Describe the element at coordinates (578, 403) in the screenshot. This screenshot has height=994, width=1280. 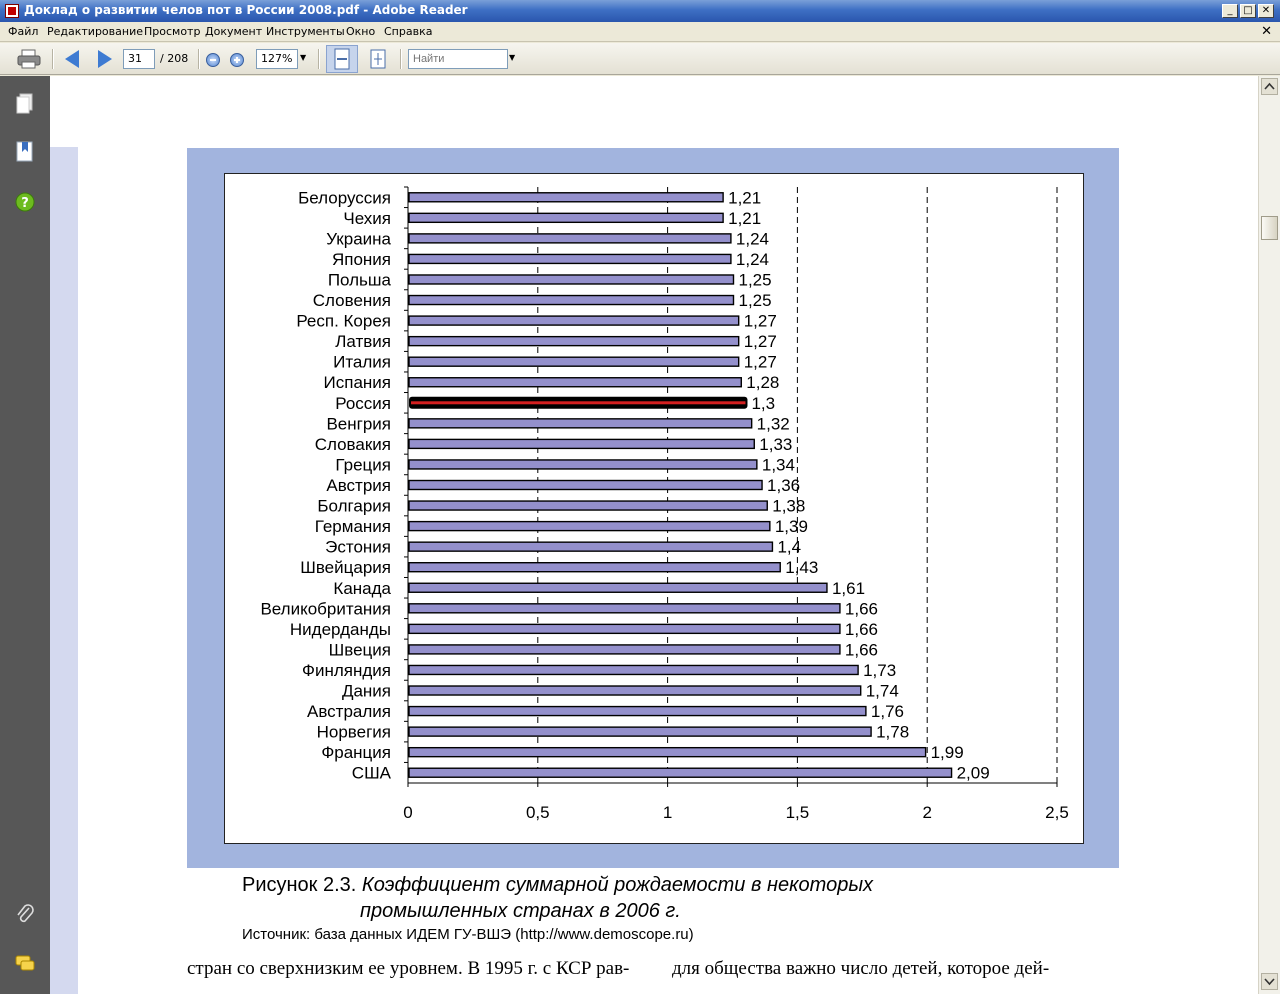
I see `bar-russia` at that location.